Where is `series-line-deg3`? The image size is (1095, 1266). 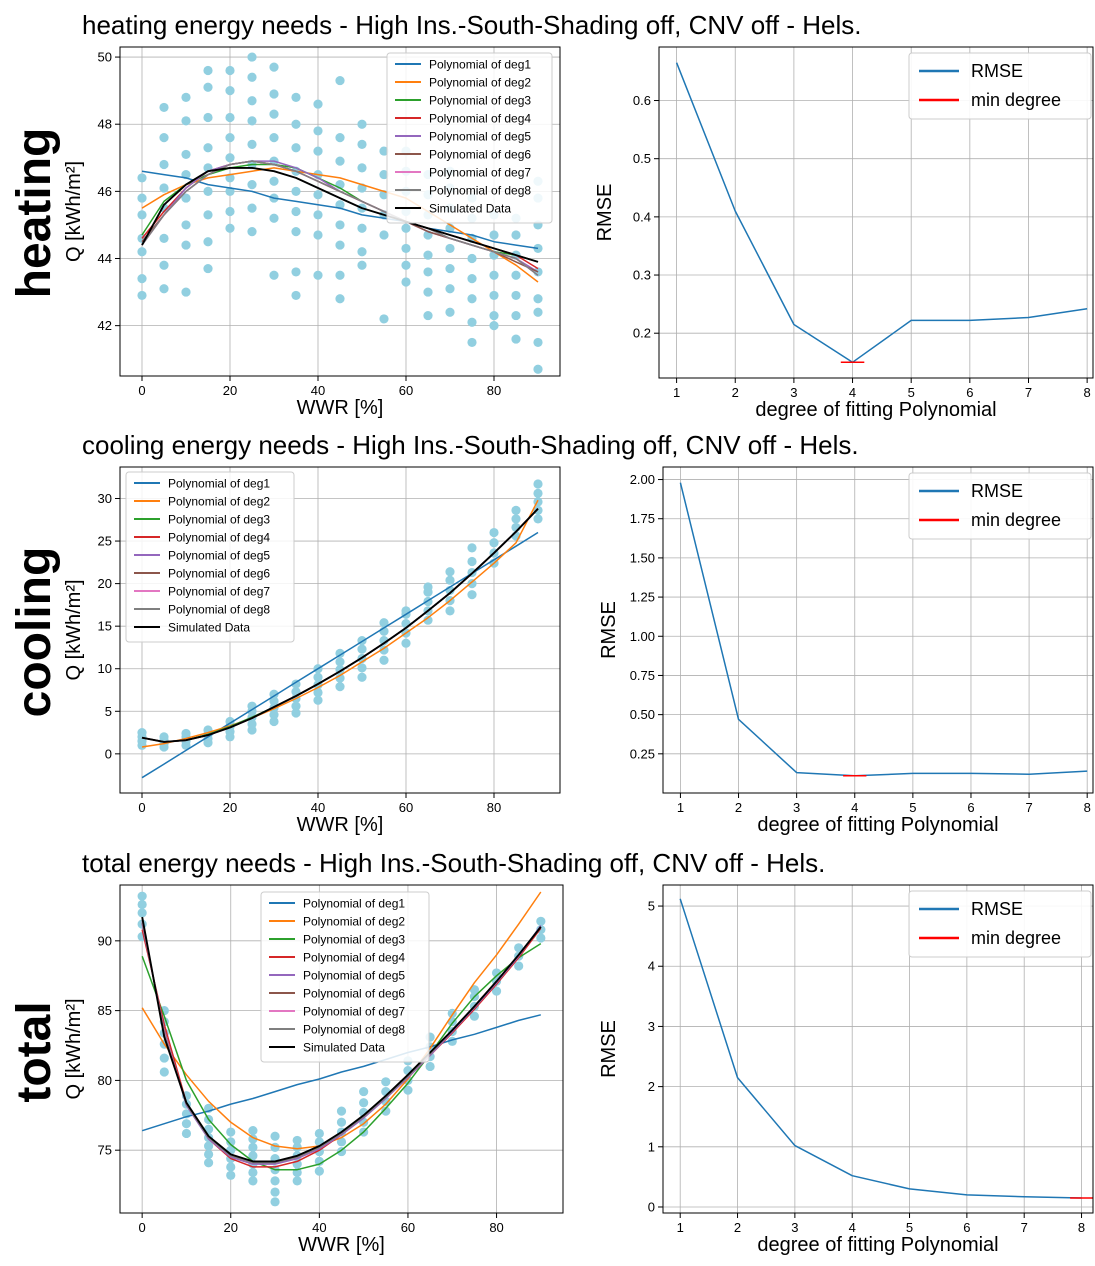 series-line-deg3 is located at coordinates (341, 1056).